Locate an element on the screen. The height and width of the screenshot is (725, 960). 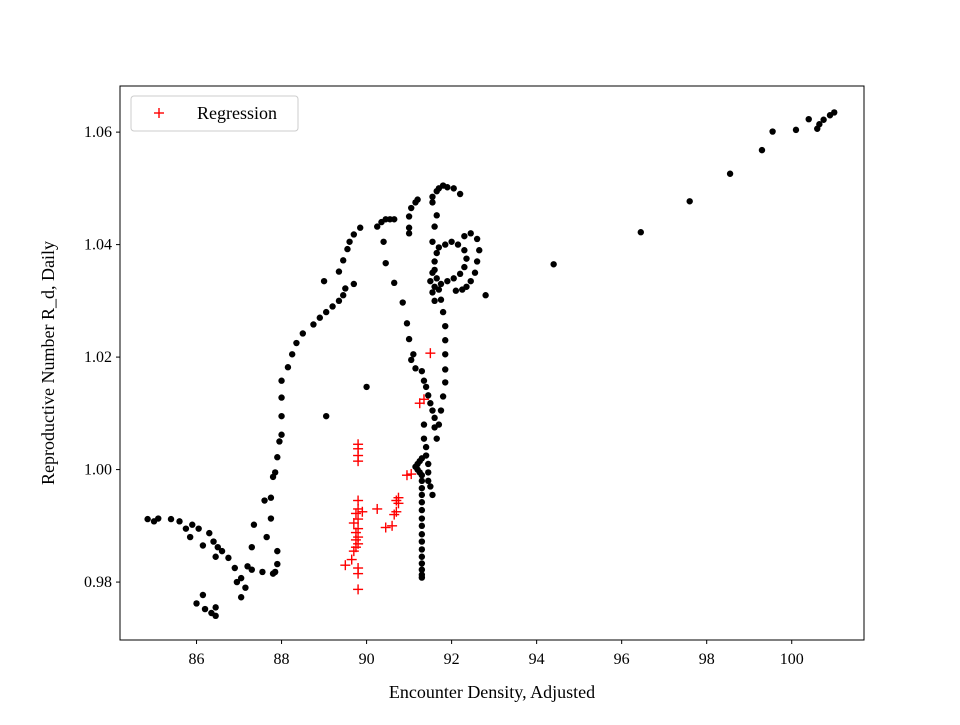
y-tick-label: 1.06 is located at coordinates (98, 132).